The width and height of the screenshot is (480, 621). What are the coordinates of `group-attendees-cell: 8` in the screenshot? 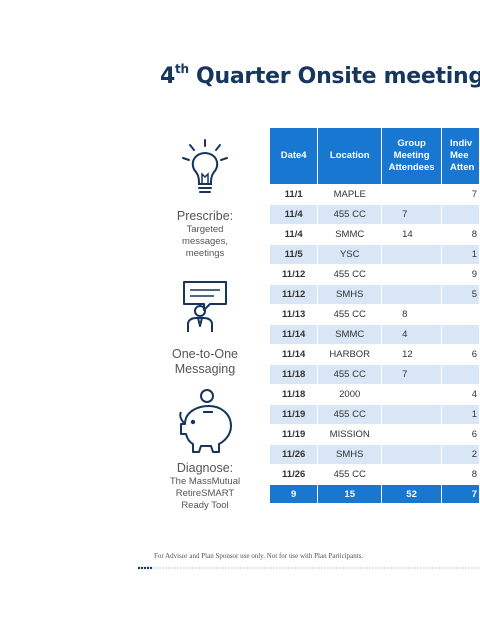 It's located at (412, 314).